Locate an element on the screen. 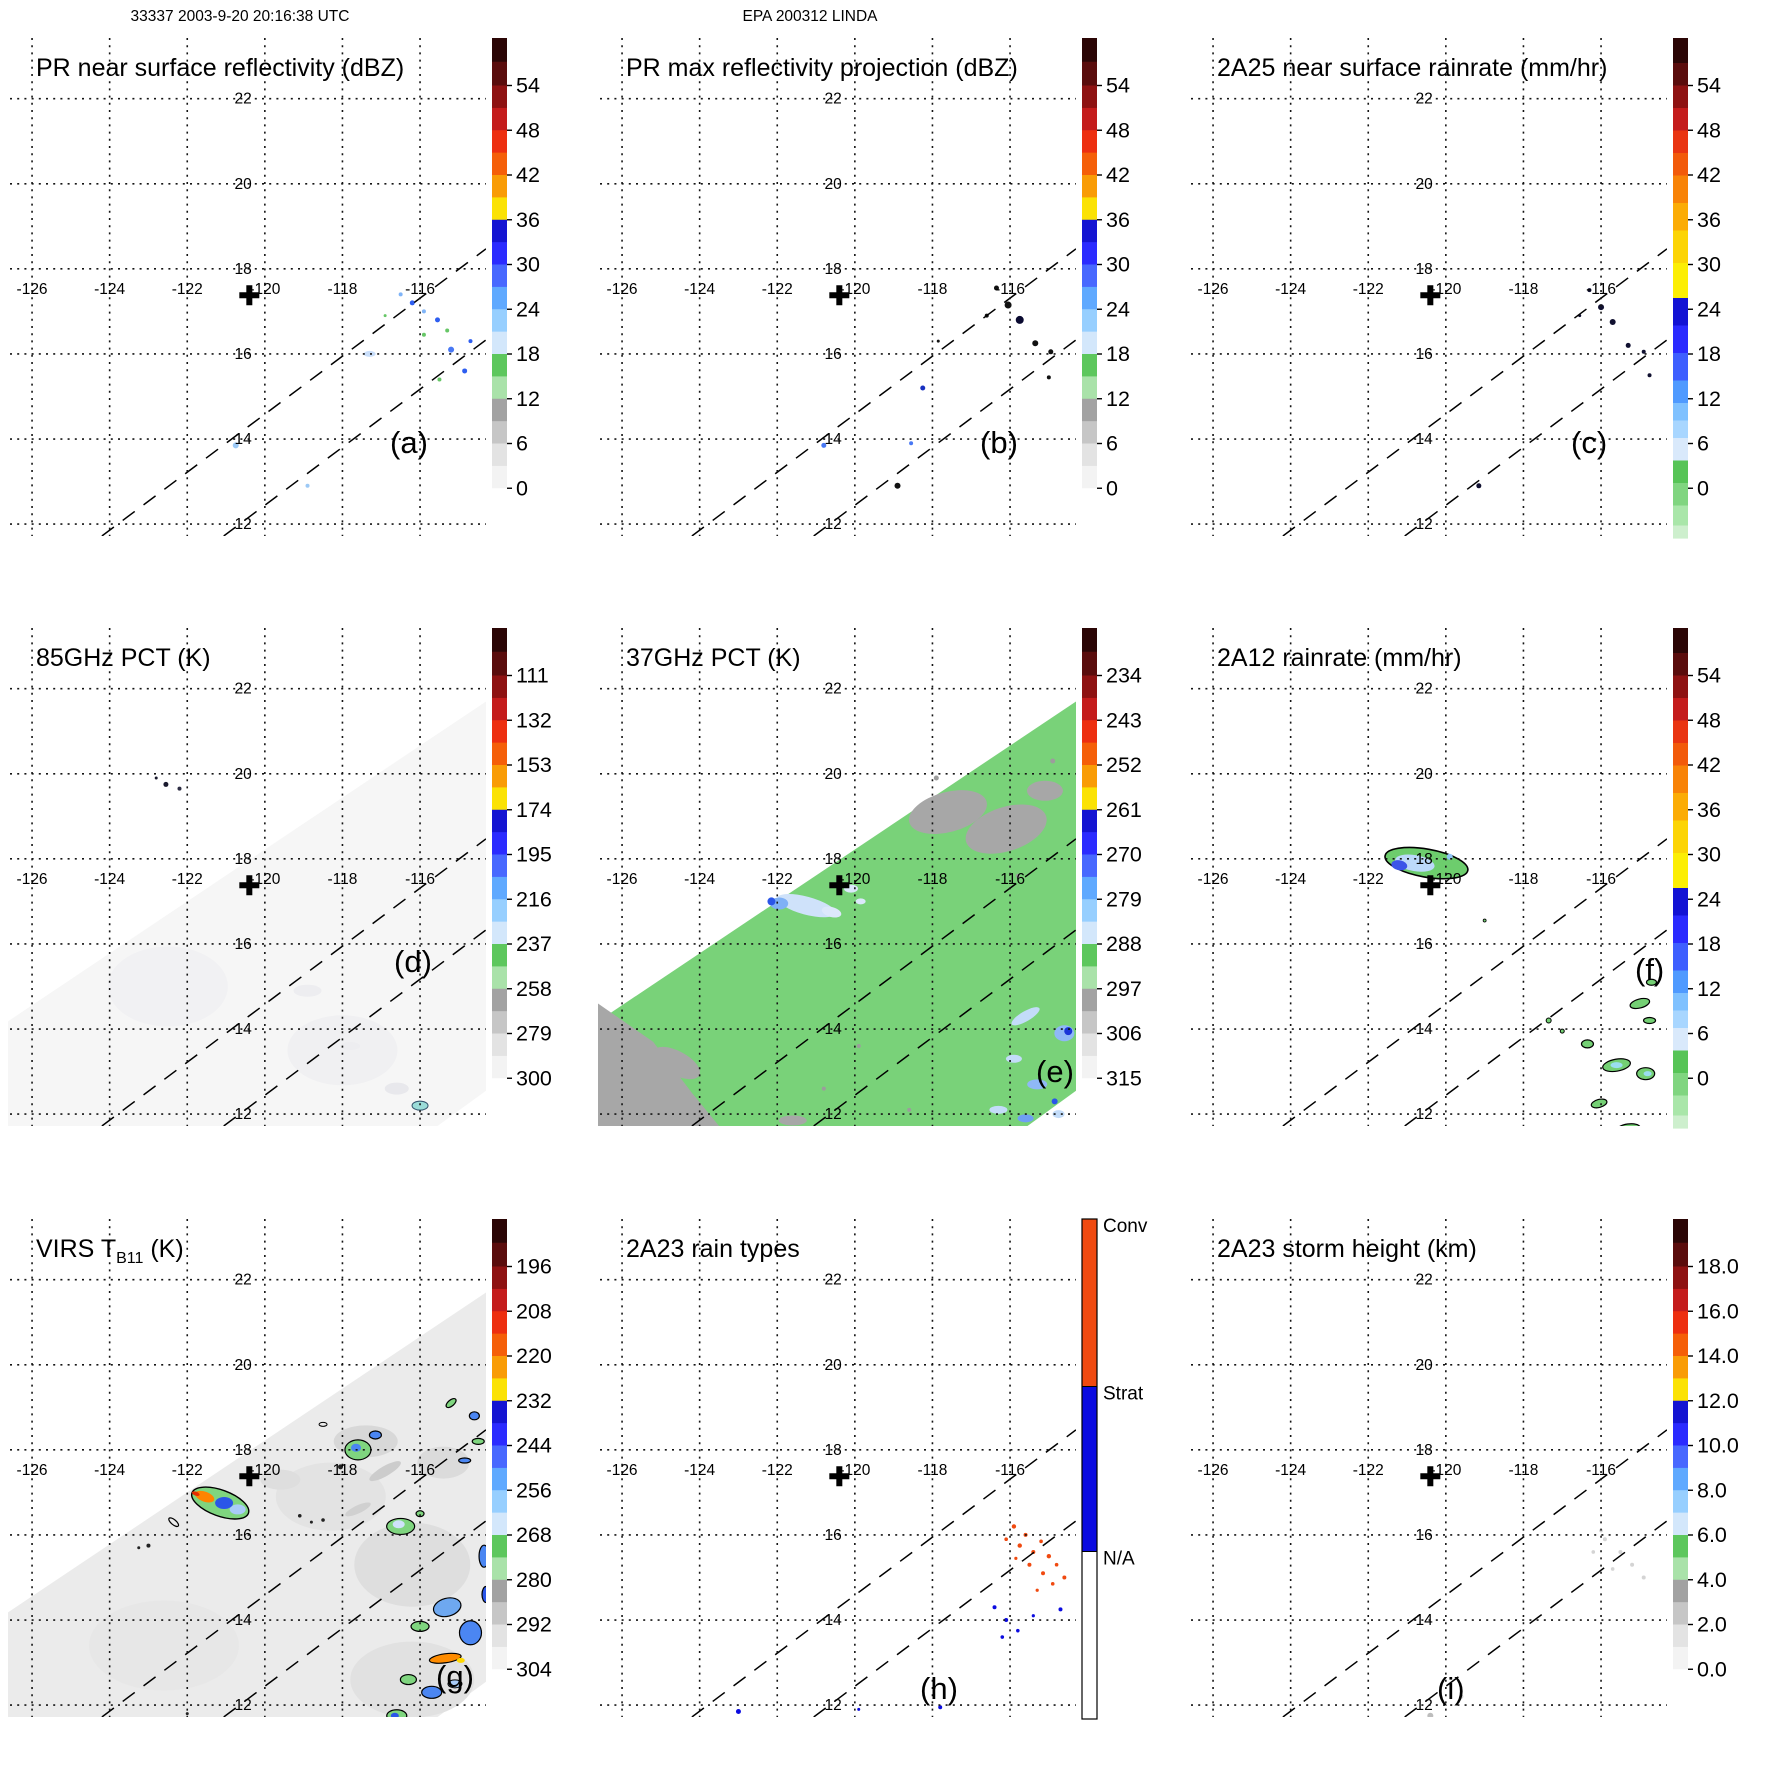 This screenshot has height=1771, width=1771. panel-letter: (f) is located at coordinates (1649, 969).